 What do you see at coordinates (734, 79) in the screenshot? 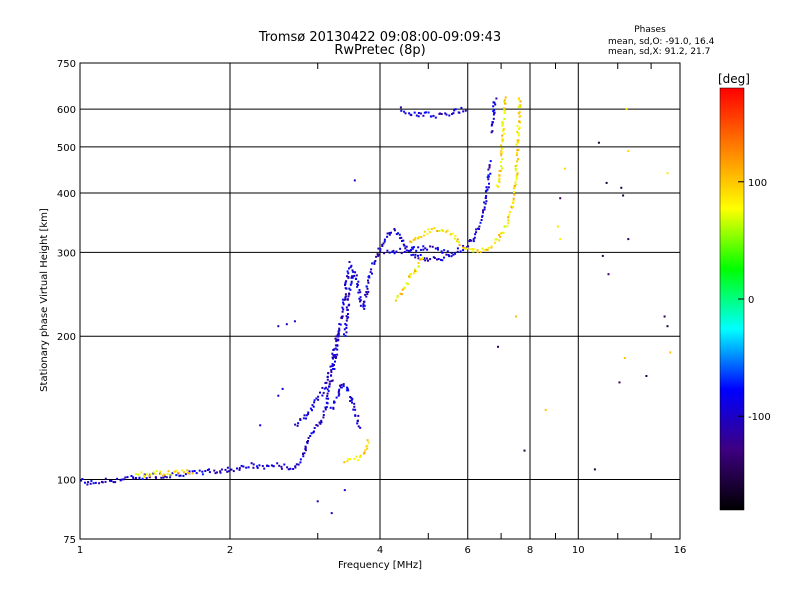
I see `colorbar-label: [deg]` at bounding box center [734, 79].